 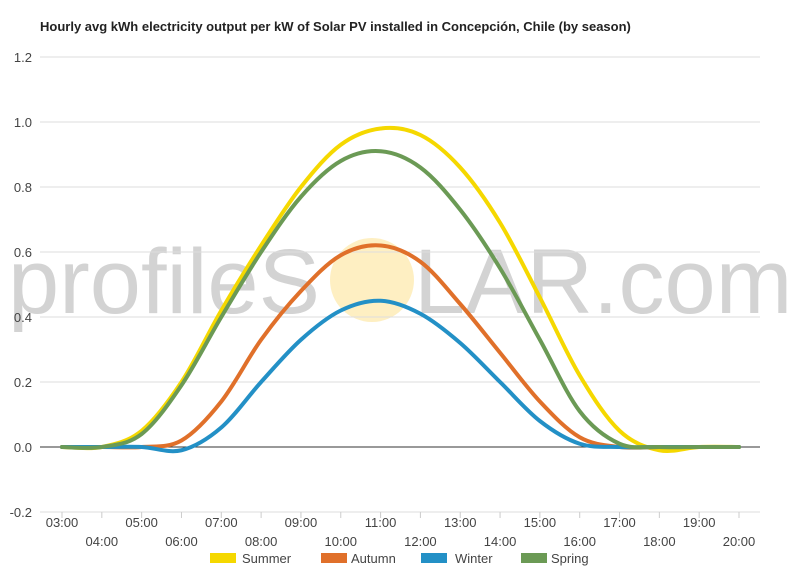 I want to click on x-tick-label: 16:00, so click(x=579, y=541).